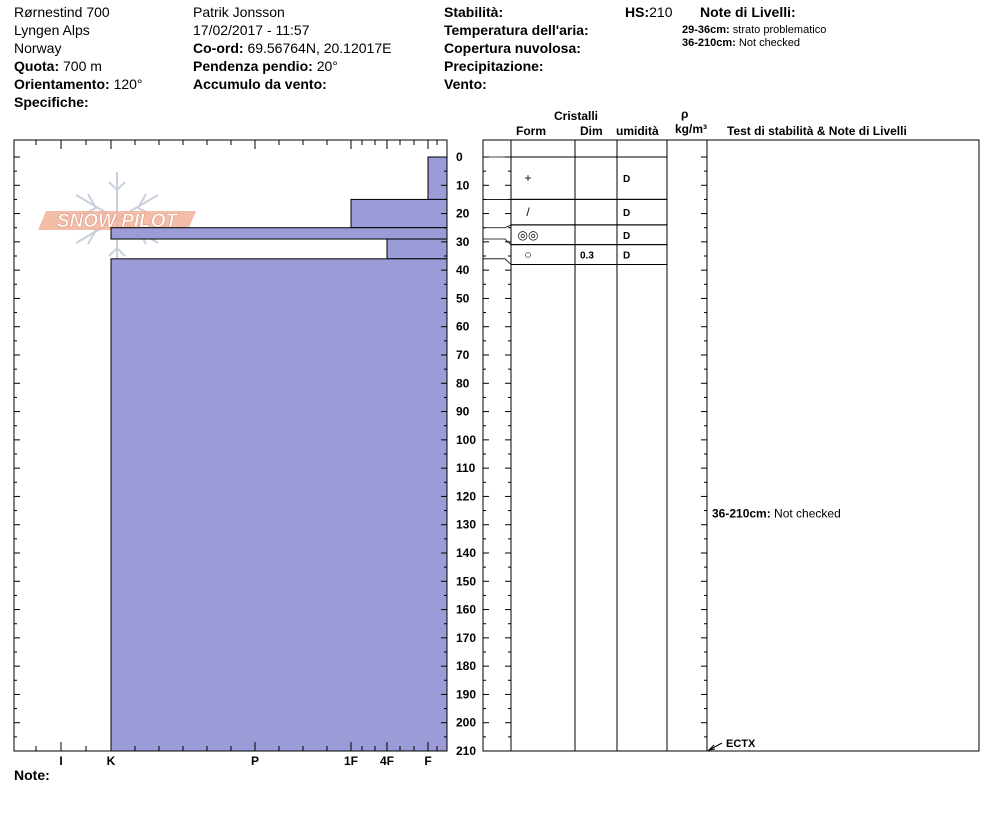 Image resolution: width=994 pixels, height=840 pixels. What do you see at coordinates (512, 48) in the screenshot?
I see `sky-cover-label: Copertura nuvolosa:` at bounding box center [512, 48].